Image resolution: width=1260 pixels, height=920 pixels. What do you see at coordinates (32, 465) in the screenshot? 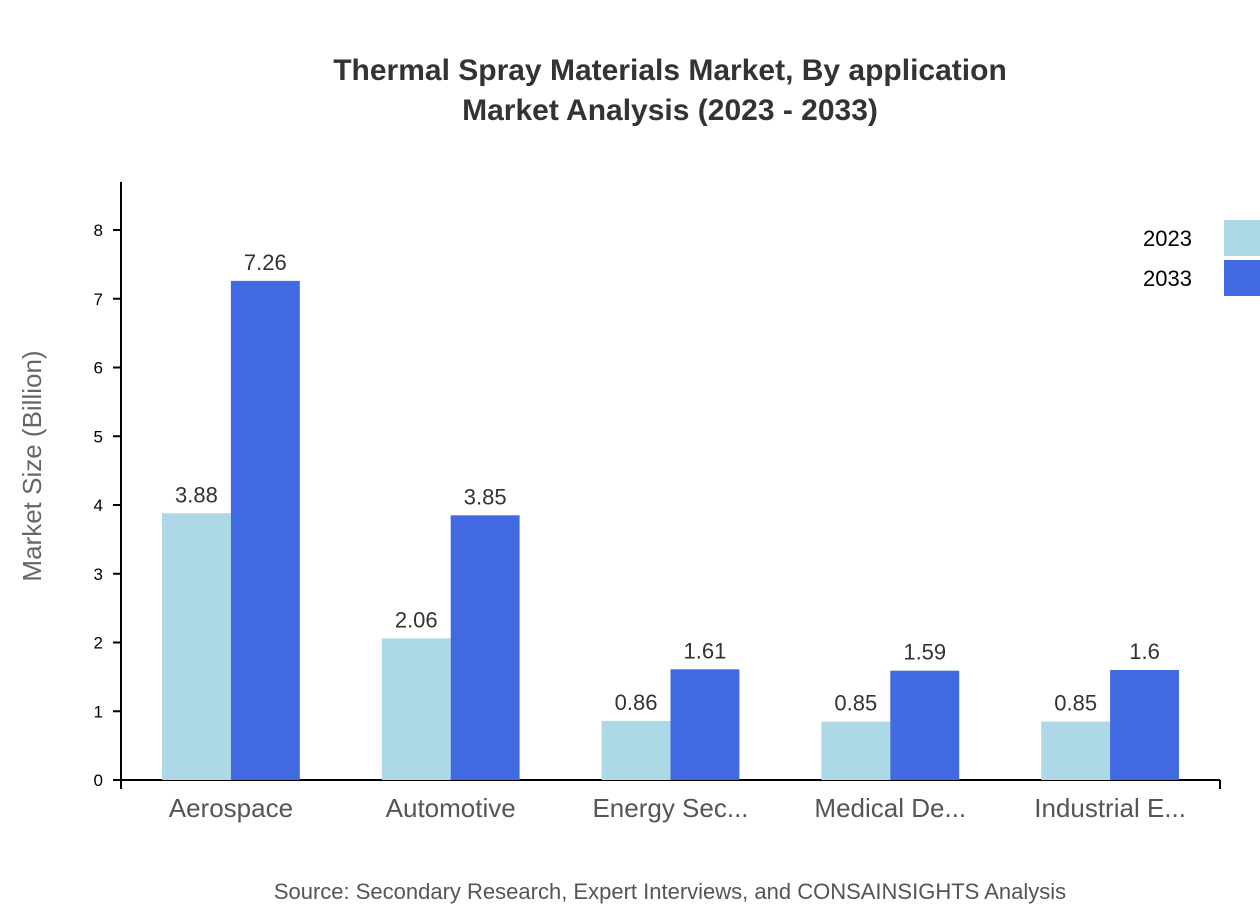
I see `y-axis-label: Market Size (Billion)` at bounding box center [32, 465].